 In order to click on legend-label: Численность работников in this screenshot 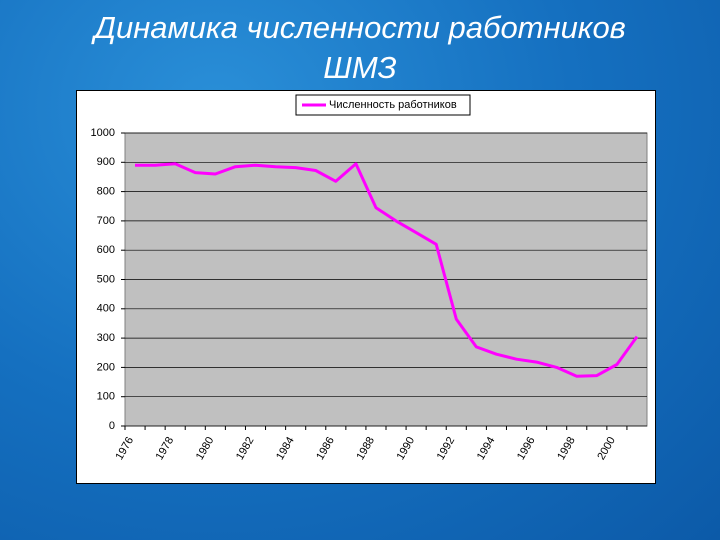, I will do `click(393, 105)`.